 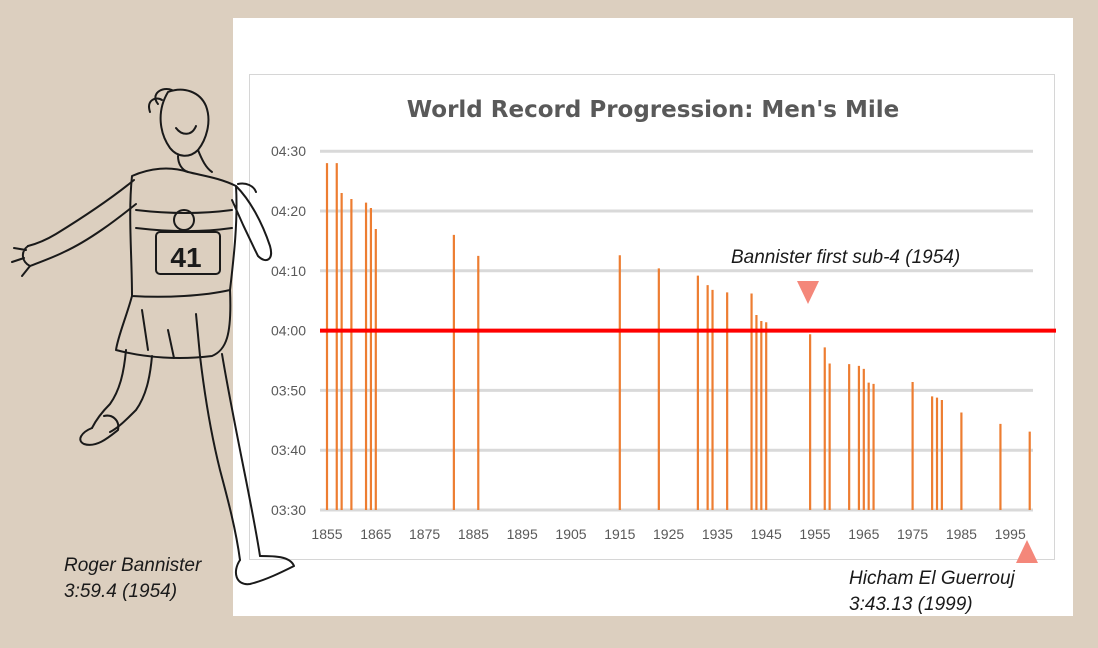 I want to click on x-tick-label: 1905, so click(x=570, y=534).